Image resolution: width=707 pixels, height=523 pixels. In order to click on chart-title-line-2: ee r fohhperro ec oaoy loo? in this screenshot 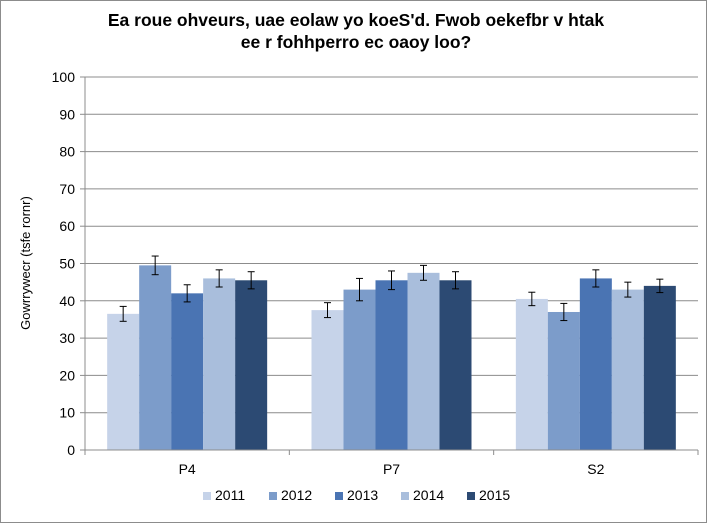, I will do `click(356, 42)`.